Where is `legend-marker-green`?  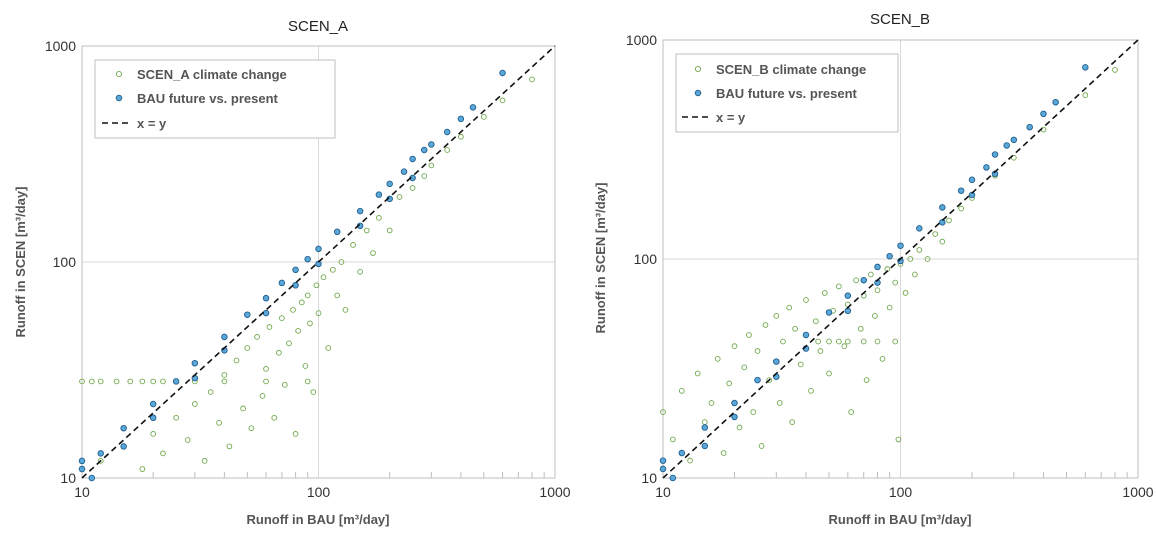
legend-marker-green is located at coordinates (119, 74).